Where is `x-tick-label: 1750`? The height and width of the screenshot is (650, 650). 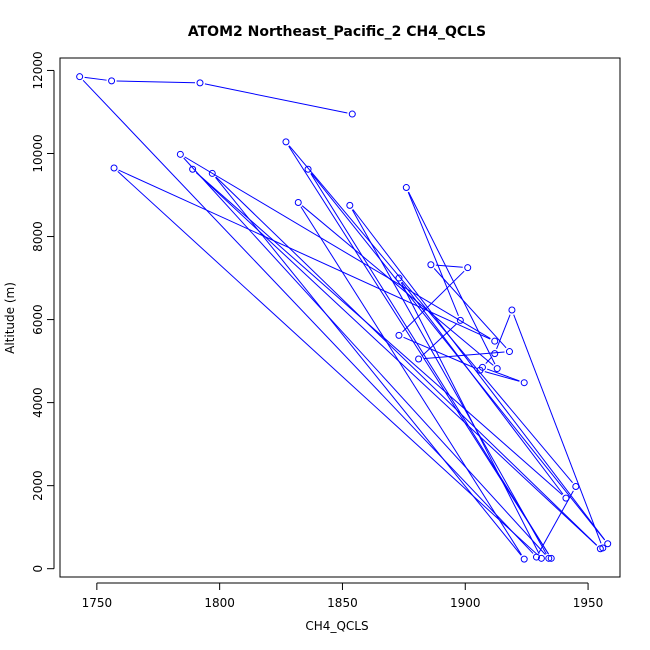 x-tick-label: 1750 is located at coordinates (97, 603).